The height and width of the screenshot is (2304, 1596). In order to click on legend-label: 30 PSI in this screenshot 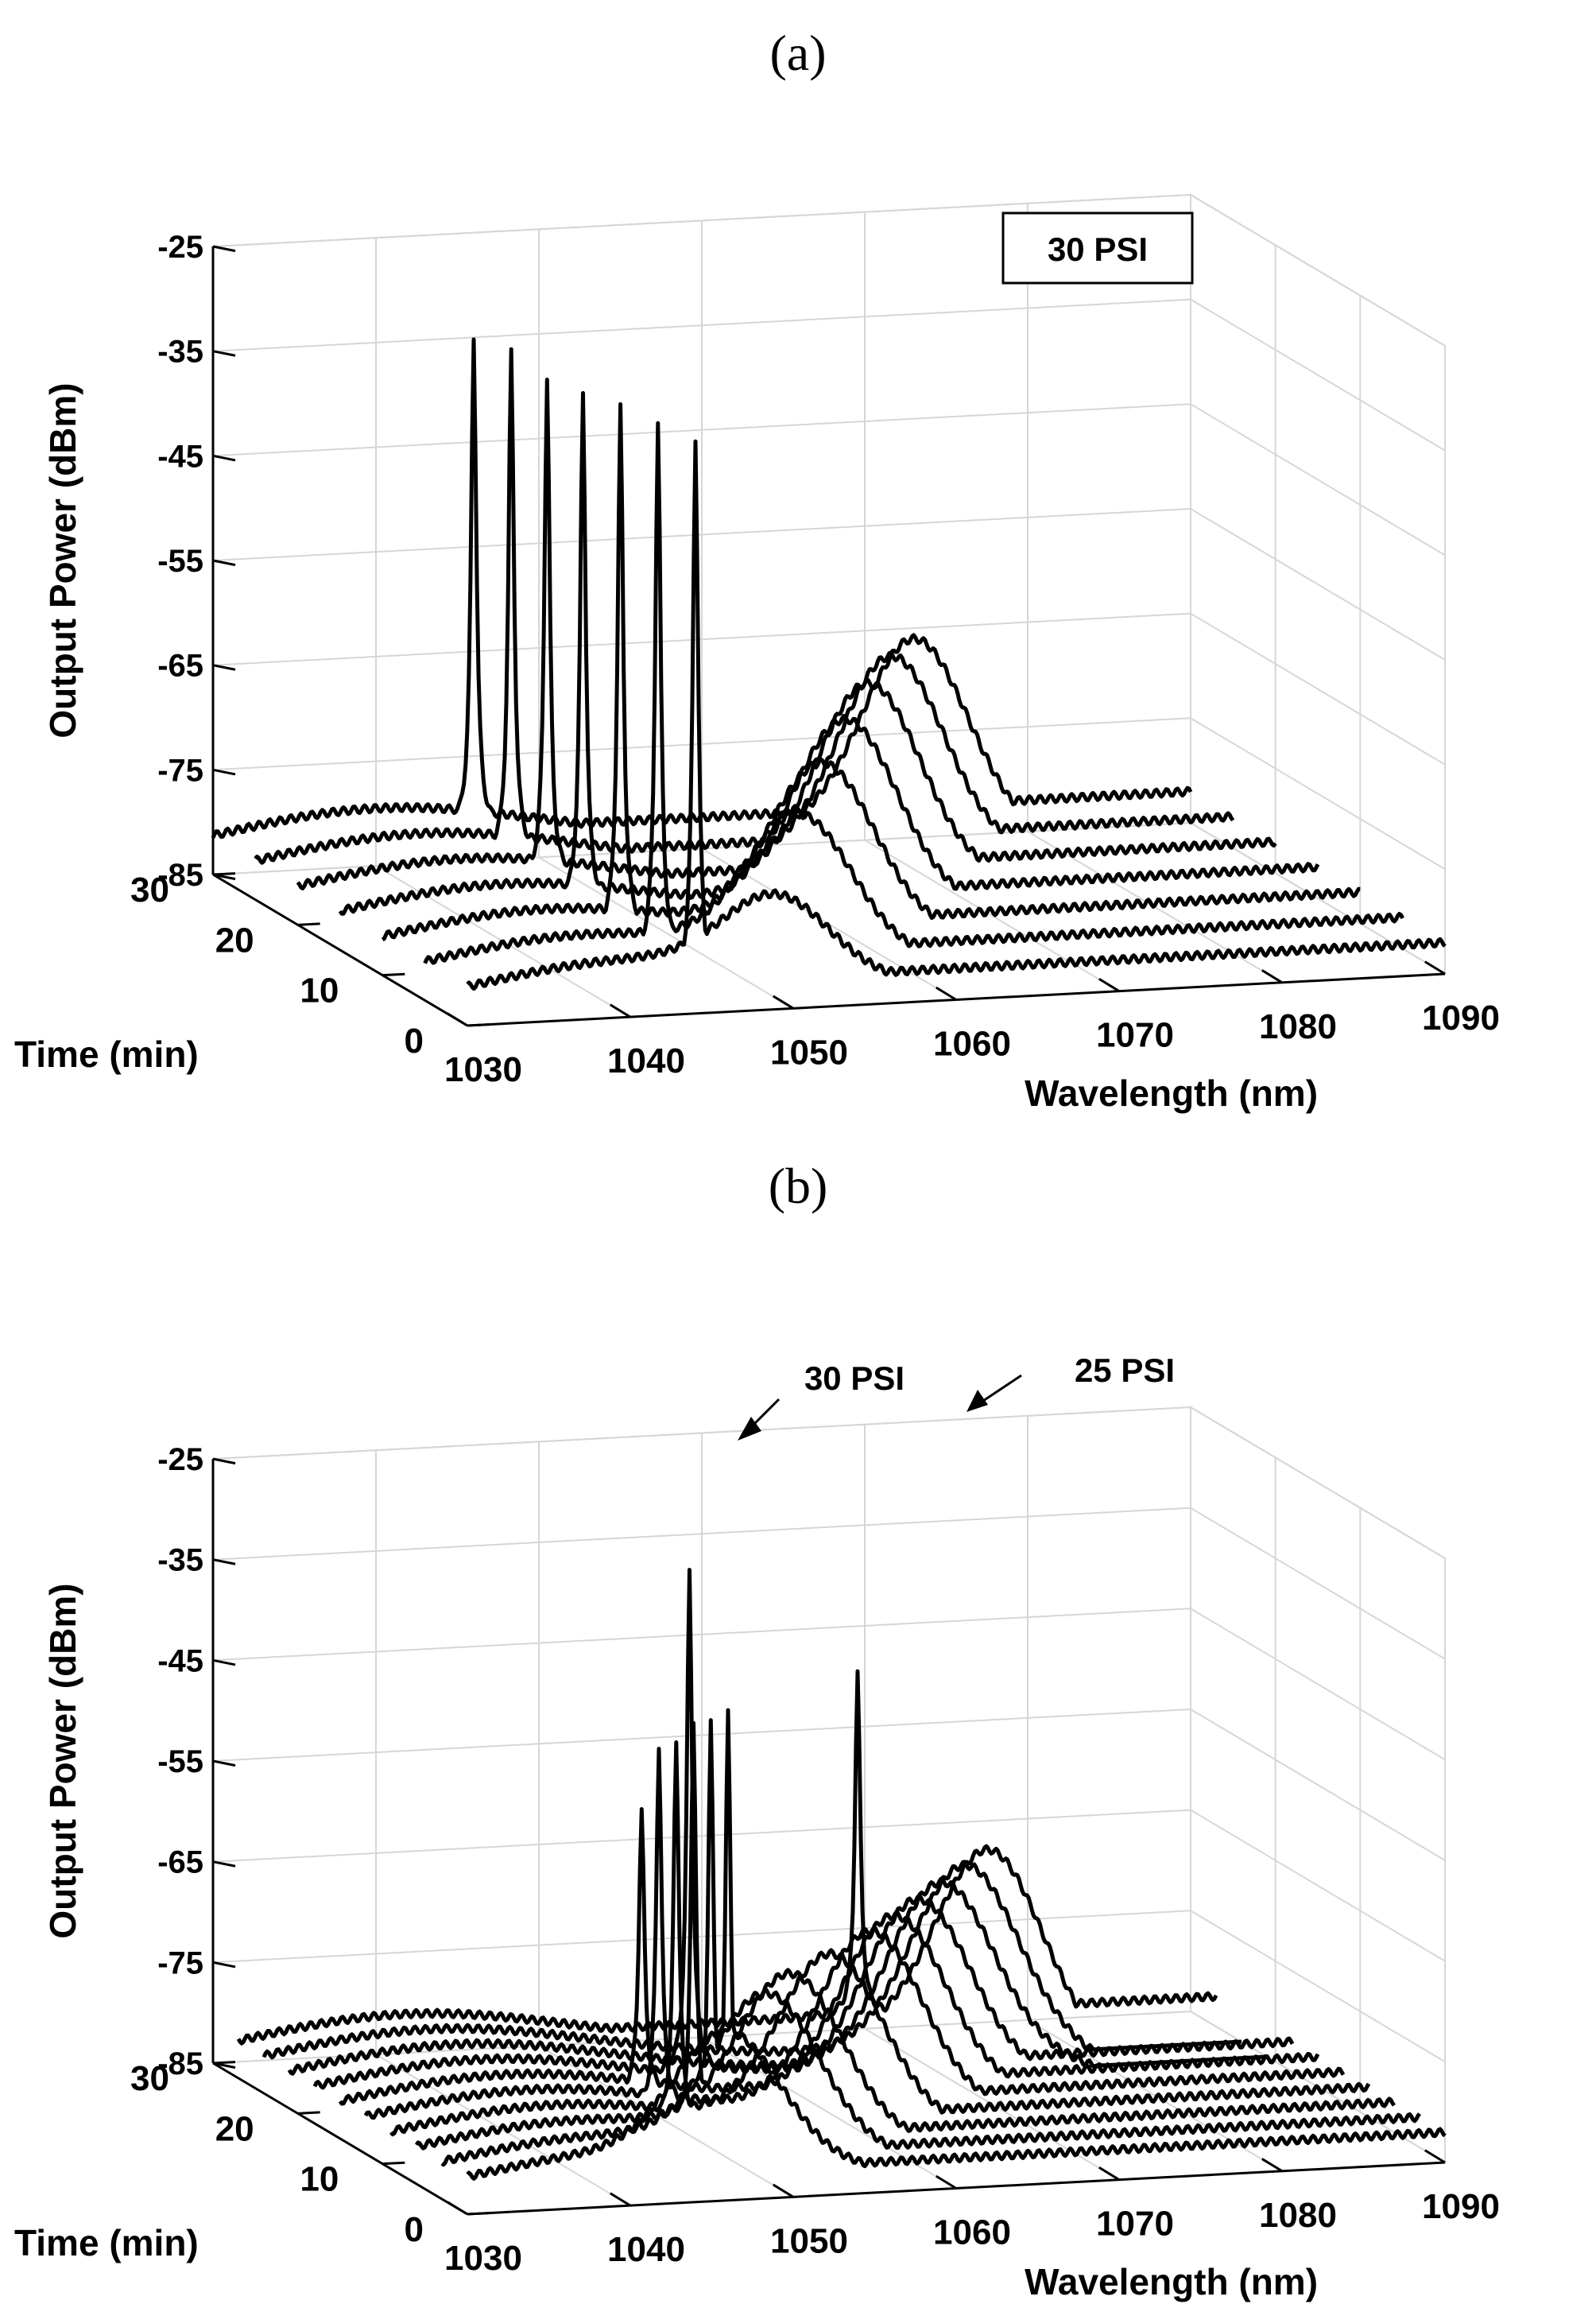, I will do `click(1098, 249)`.